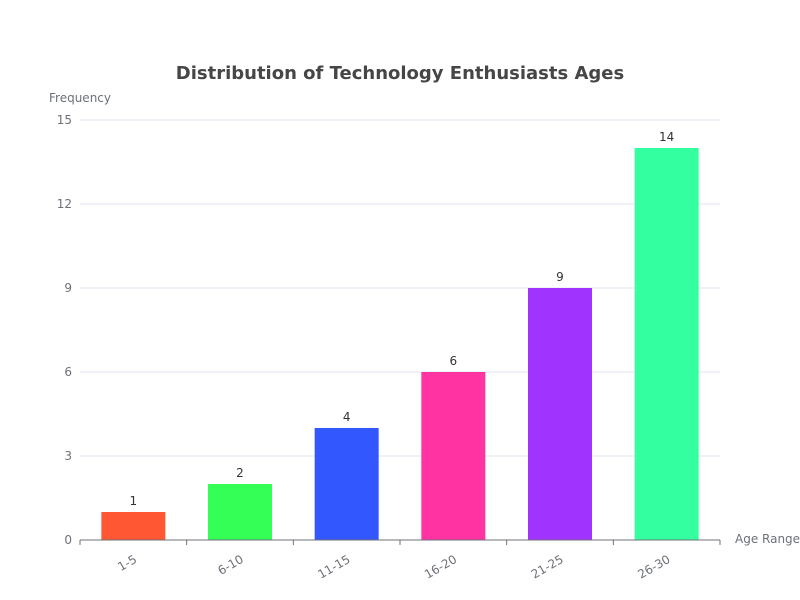 The width and height of the screenshot is (800, 600). Describe the element at coordinates (80, 98) in the screenshot. I see `y-axis-label: Frequency` at that location.